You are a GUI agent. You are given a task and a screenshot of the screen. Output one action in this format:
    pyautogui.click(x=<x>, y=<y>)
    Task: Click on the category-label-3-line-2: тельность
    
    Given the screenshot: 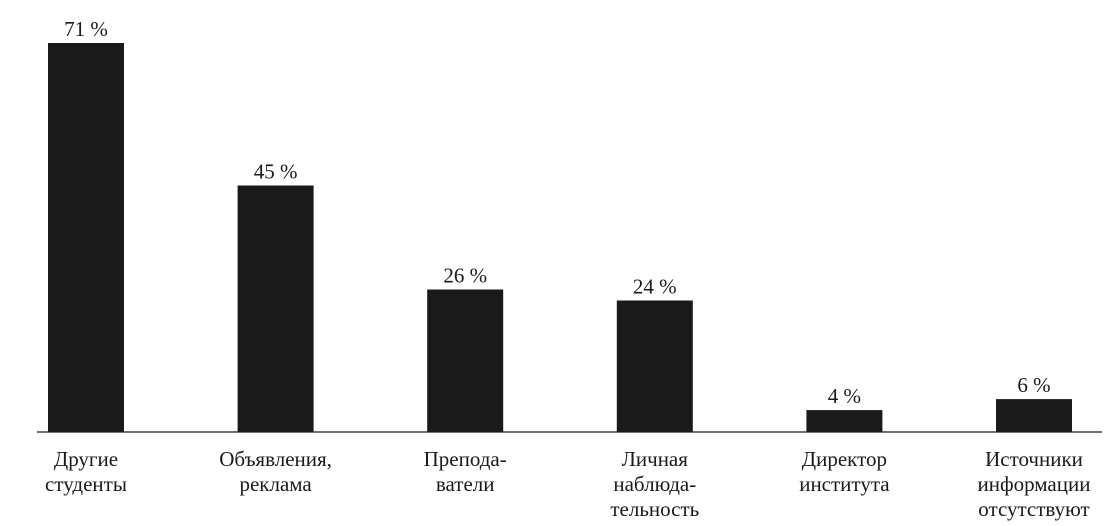 What is the action you would take?
    pyautogui.click(x=654, y=509)
    